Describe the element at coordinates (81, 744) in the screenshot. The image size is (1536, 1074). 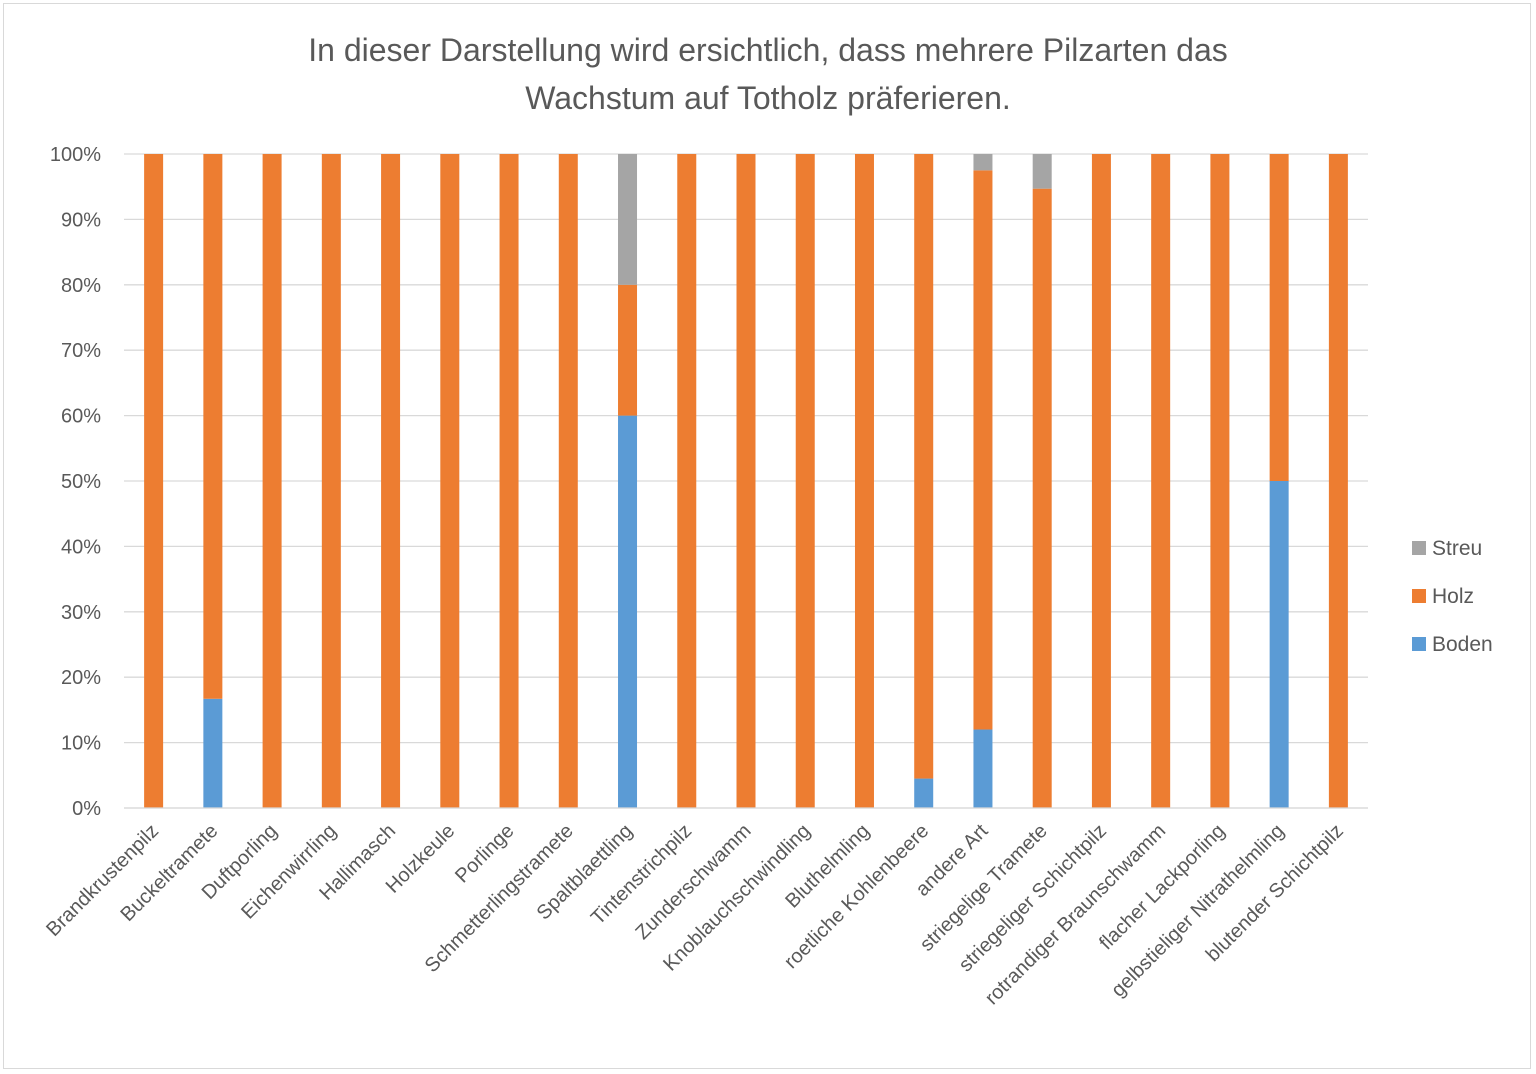
I see `y-tick-label: 10%` at that location.